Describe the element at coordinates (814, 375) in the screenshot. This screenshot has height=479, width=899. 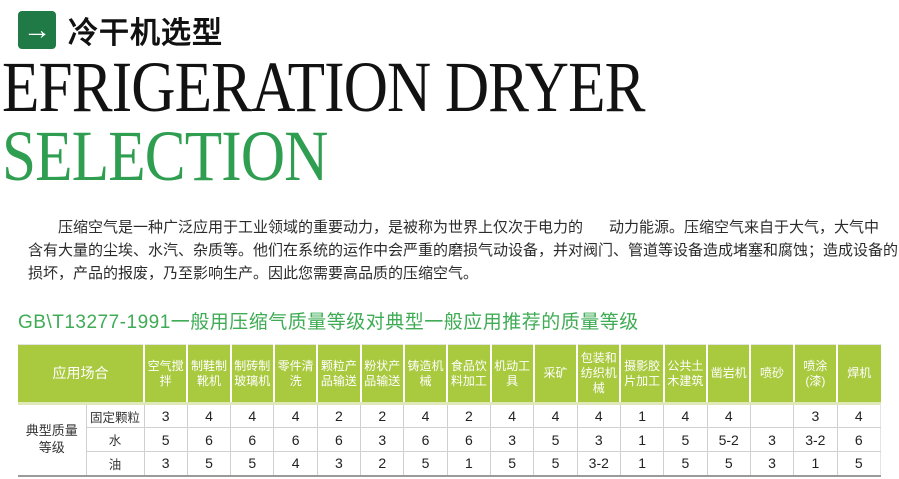
I see `column-header: 喷涂(漆)` at that location.